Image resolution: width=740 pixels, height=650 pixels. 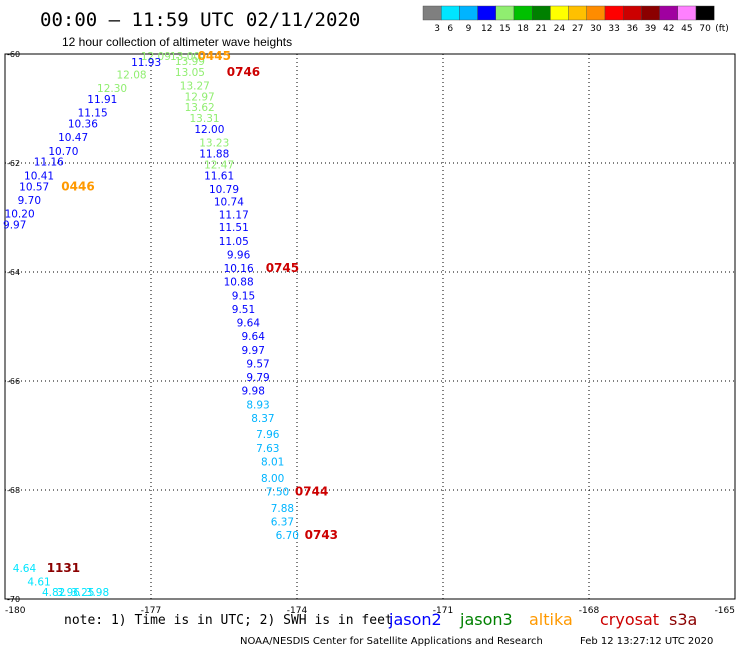 I want to click on wave-height-point: 7.50, so click(x=277, y=492).